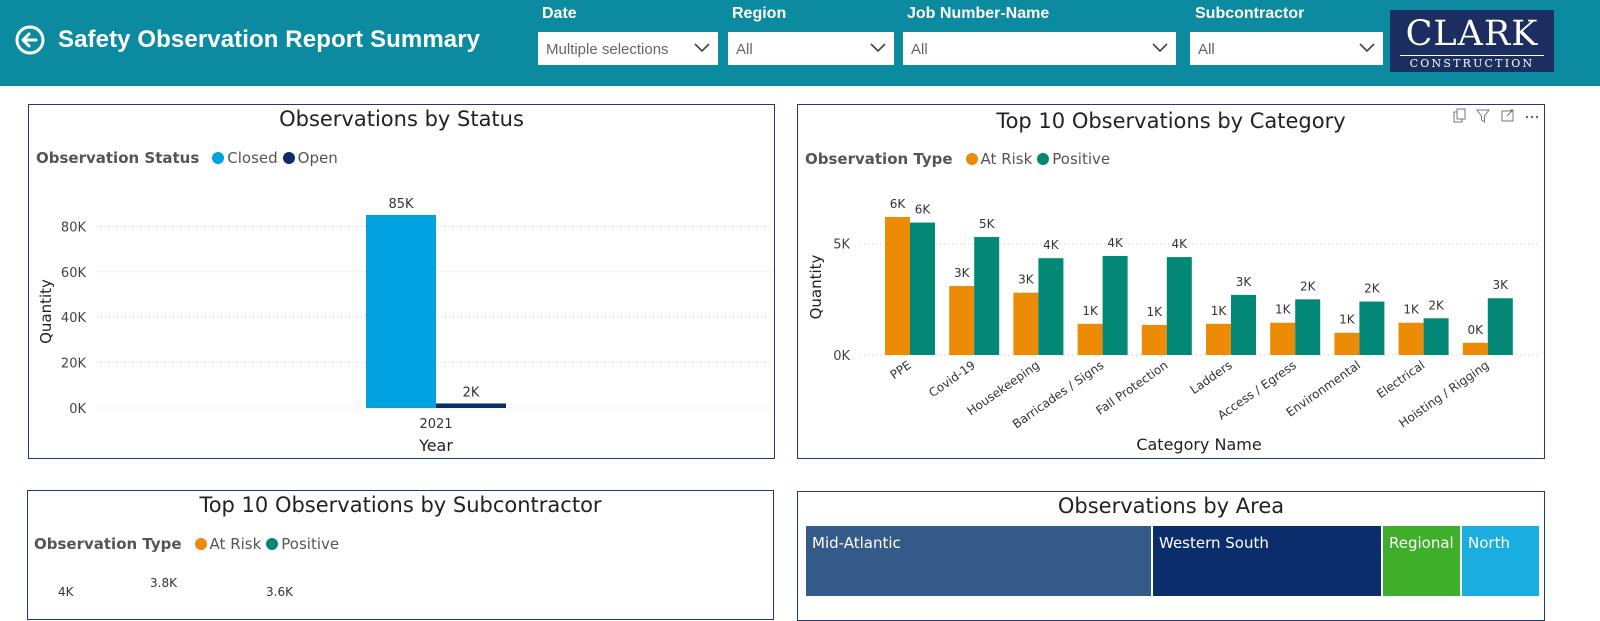 The height and width of the screenshot is (621, 1600). What do you see at coordinates (186, 544) in the screenshot?
I see `subcontractor-chart-legend: Observation Type At Risk Positive` at bounding box center [186, 544].